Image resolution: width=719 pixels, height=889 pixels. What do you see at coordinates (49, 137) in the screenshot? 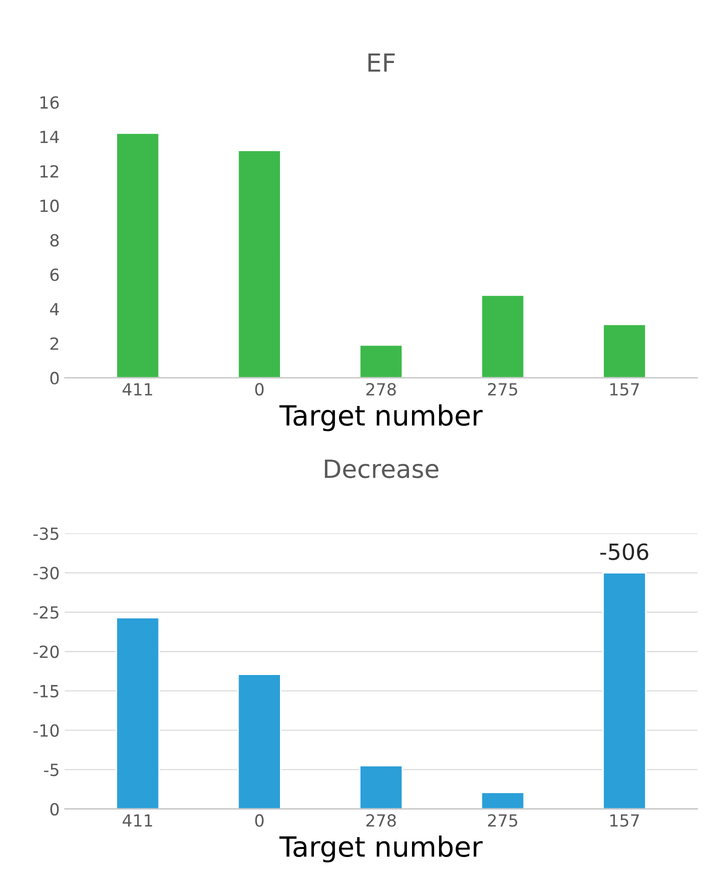
I see `y-tick-label: 14` at bounding box center [49, 137].